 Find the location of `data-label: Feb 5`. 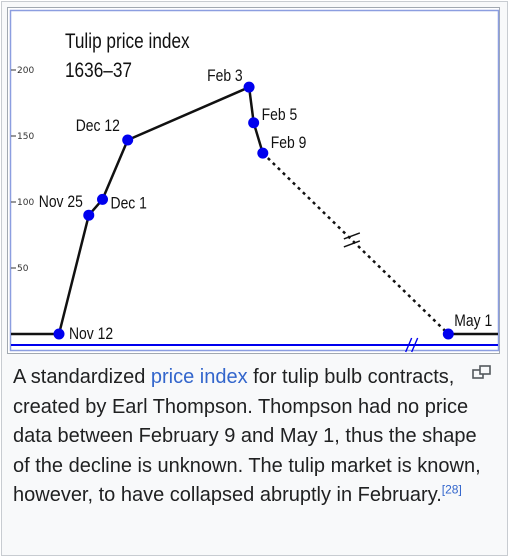

data-label: Feb 5 is located at coordinates (280, 115).